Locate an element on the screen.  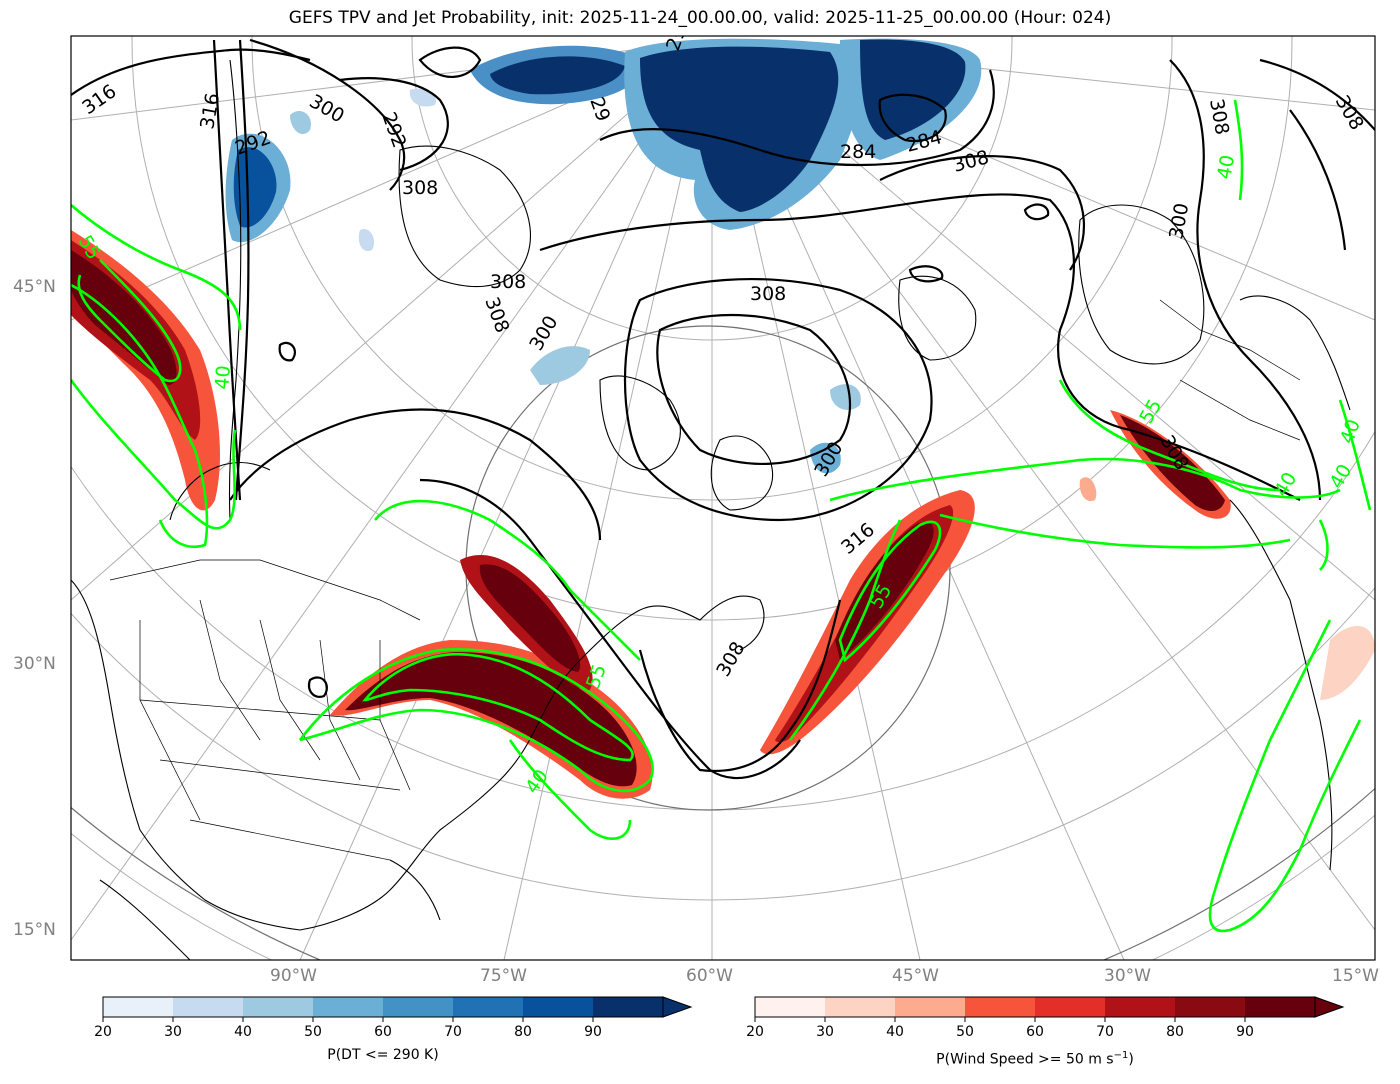
lat-label: 15°N is located at coordinates (34, 930).